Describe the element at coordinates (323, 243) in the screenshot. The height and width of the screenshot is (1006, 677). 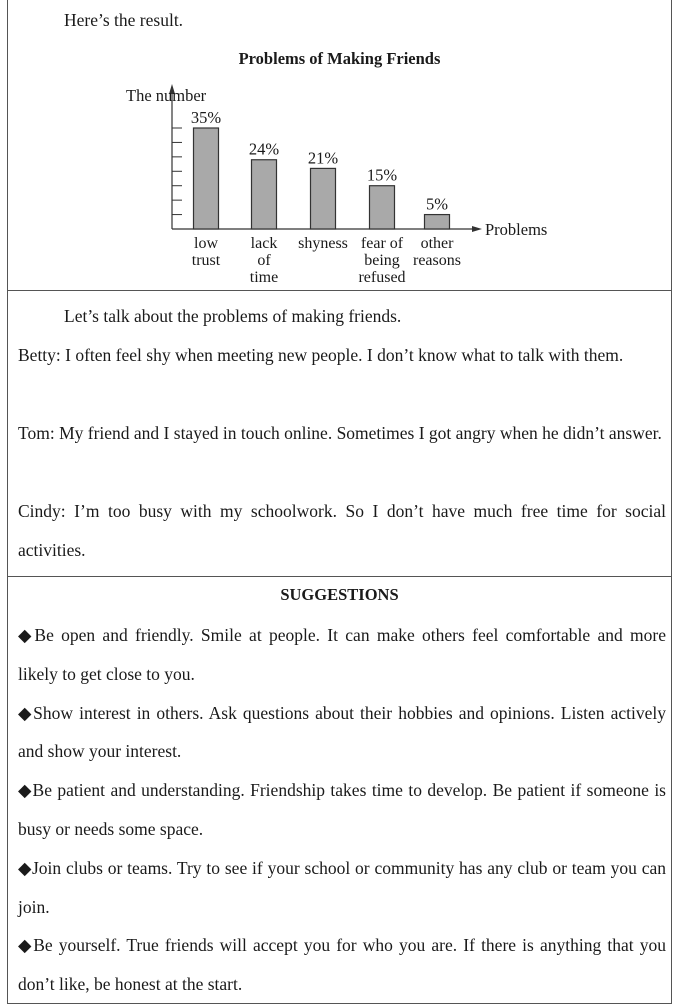
I see `category-label: shyness` at that location.